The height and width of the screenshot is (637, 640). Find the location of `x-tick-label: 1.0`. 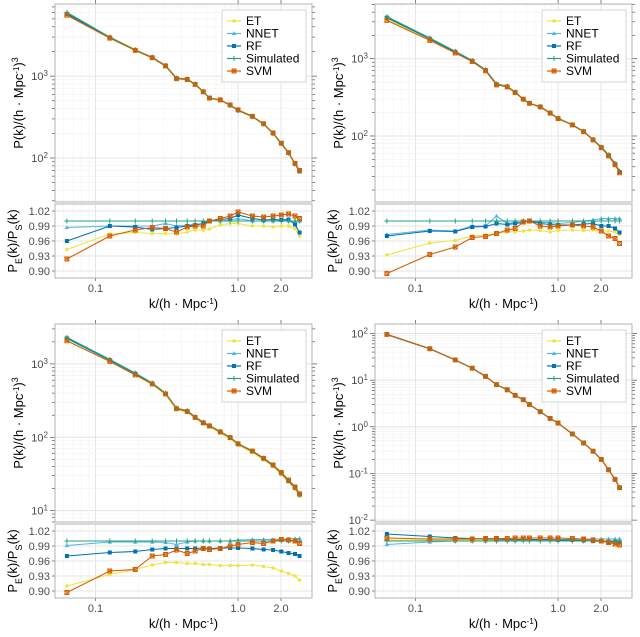

x-tick-label: 1.0 is located at coordinates (237, 609).